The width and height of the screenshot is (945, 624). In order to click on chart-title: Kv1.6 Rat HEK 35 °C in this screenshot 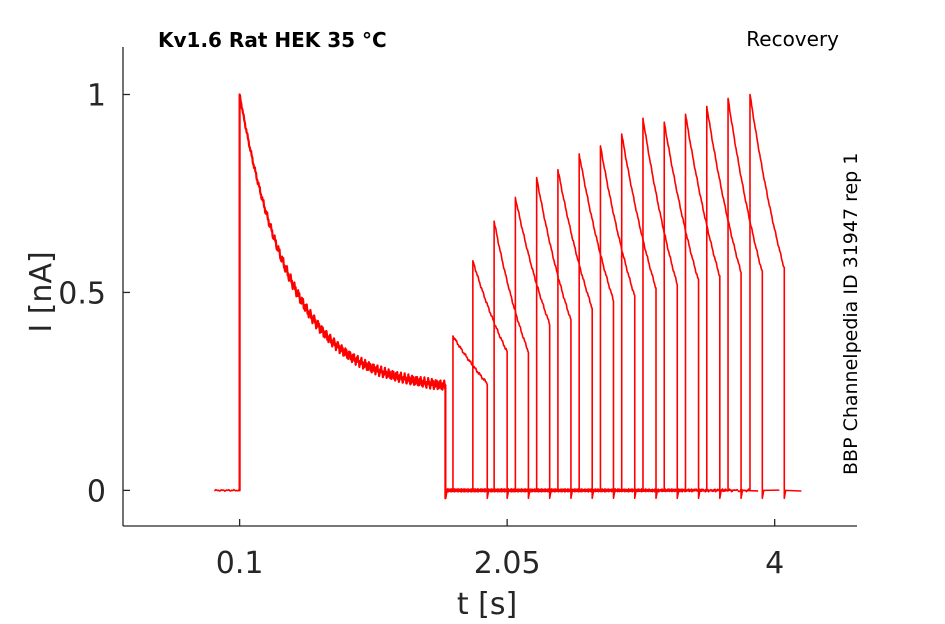, I will do `click(272, 40)`.